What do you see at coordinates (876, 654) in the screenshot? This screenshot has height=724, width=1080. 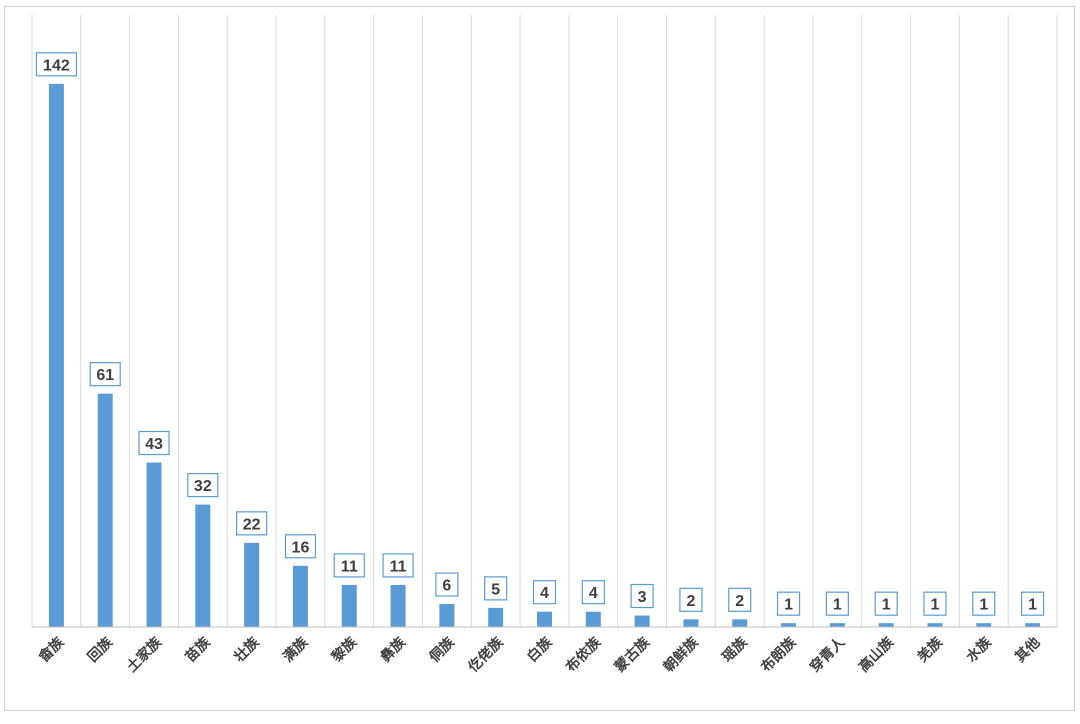 I see `category-label: 高山族` at bounding box center [876, 654].